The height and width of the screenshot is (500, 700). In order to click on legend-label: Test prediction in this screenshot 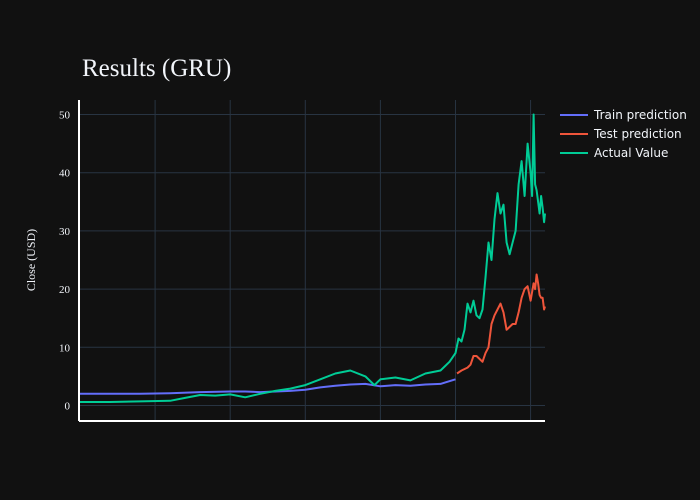, I will do `click(637, 134)`.